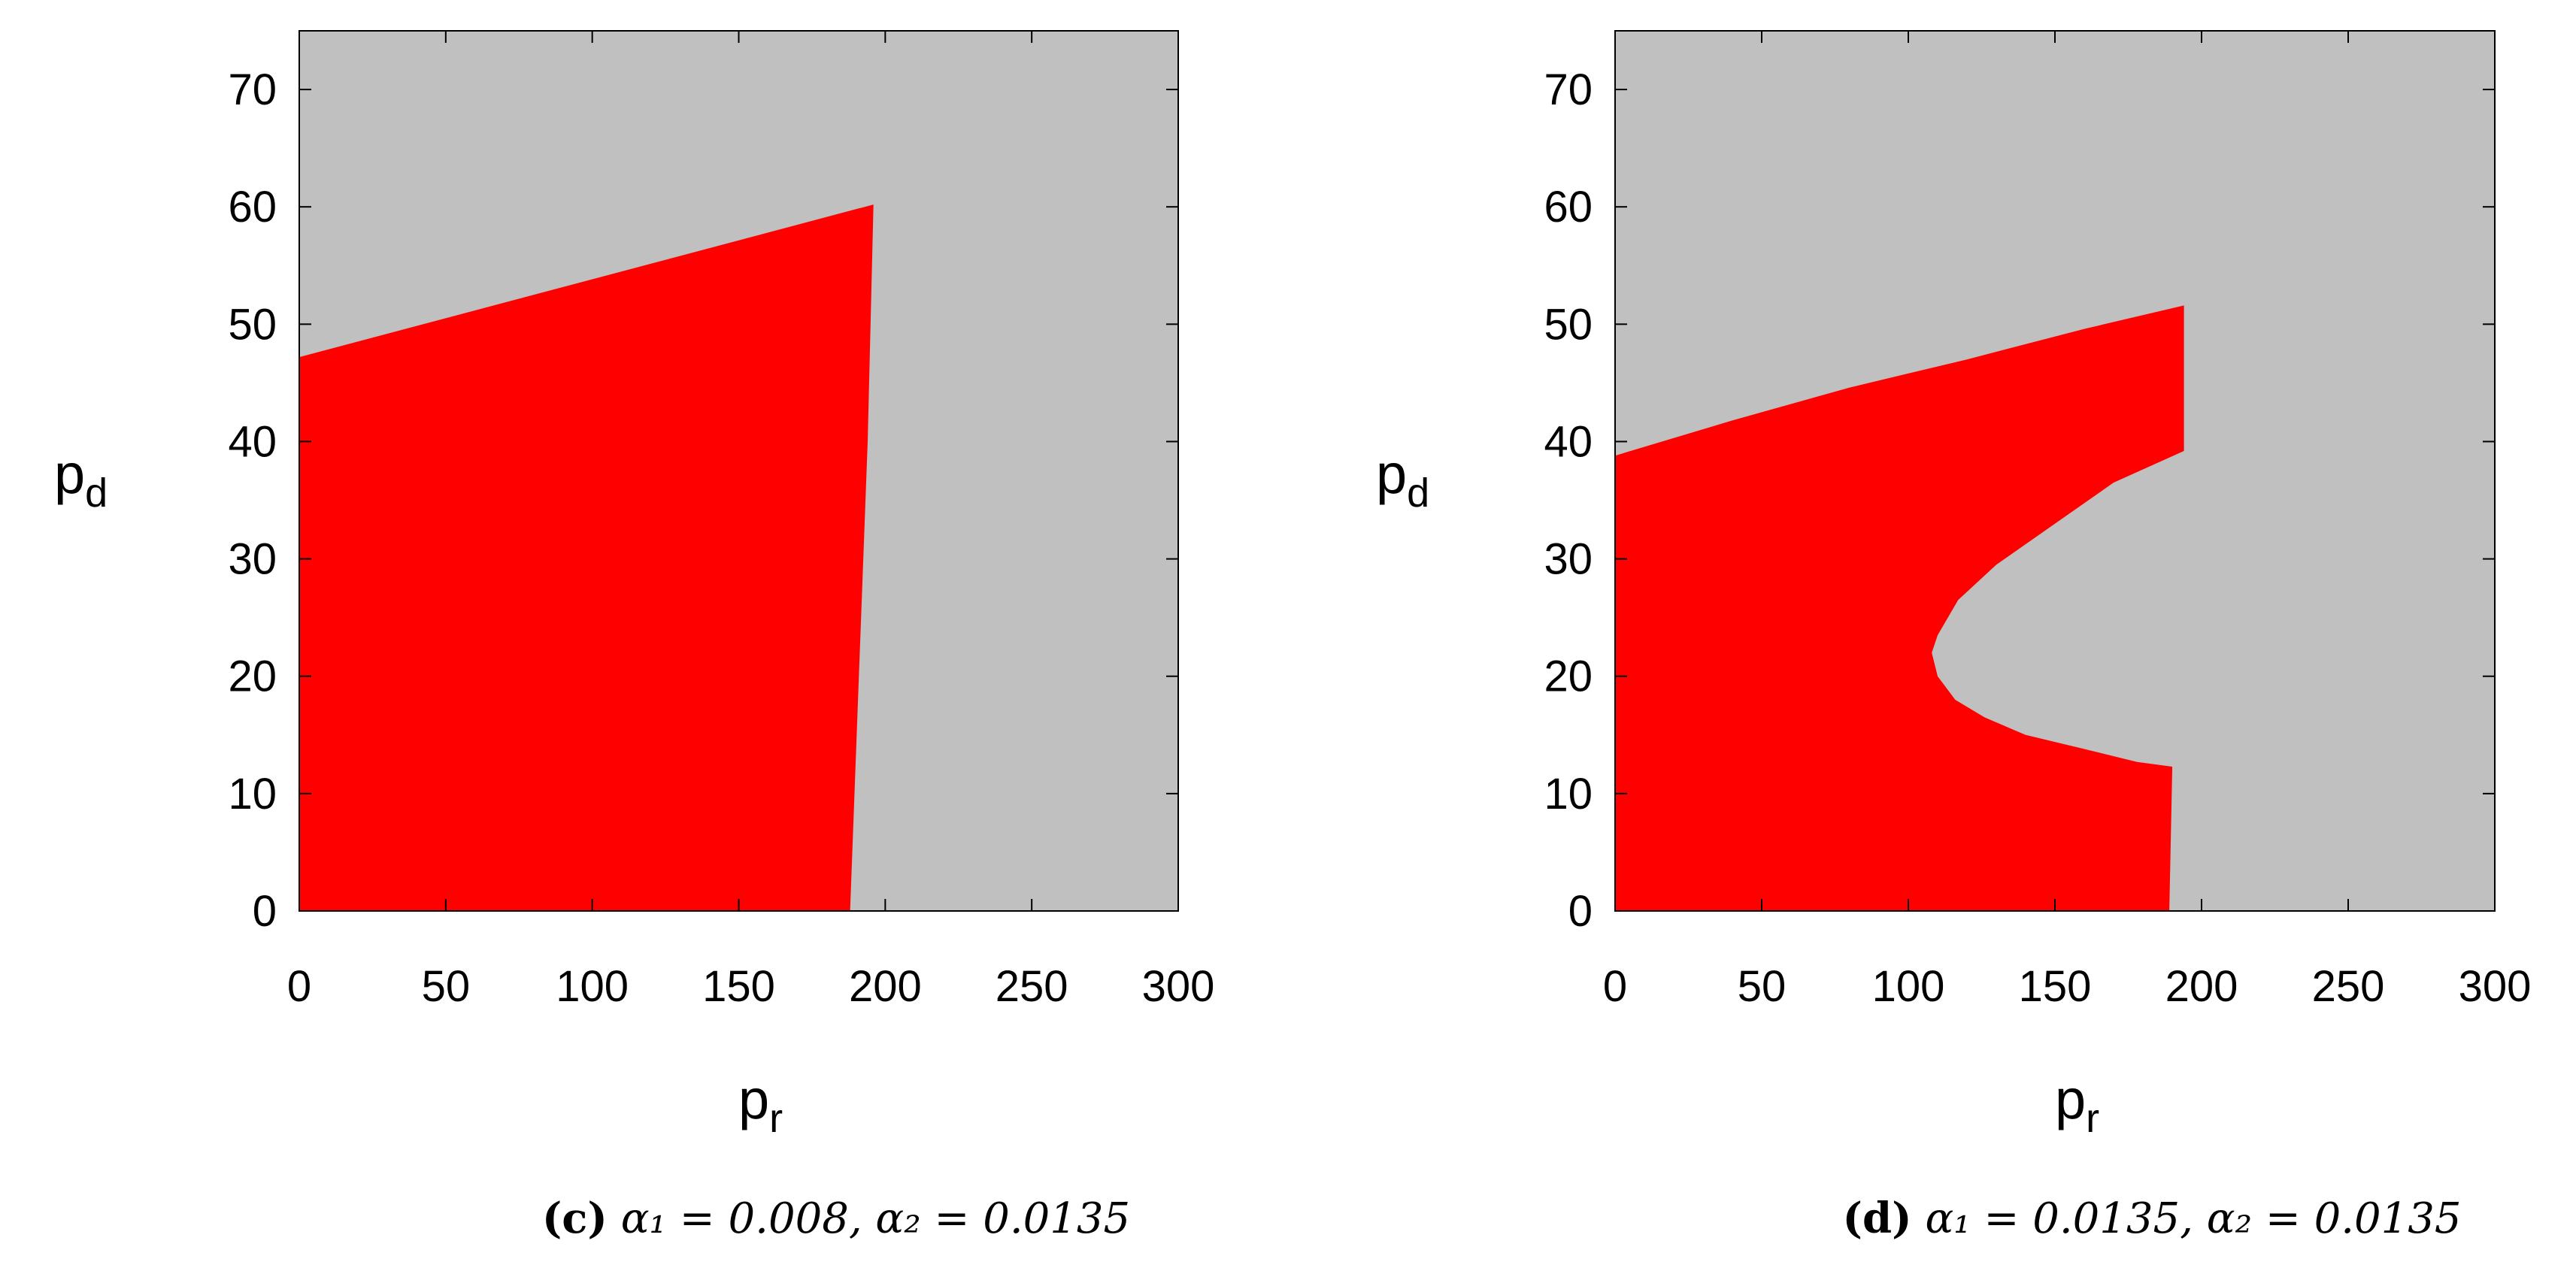 The image size is (2576, 1274). What do you see at coordinates (875, 1218) in the screenshot?
I see `caption-formula: α₁ = 0.008, α₂ = 0.0135` at bounding box center [875, 1218].